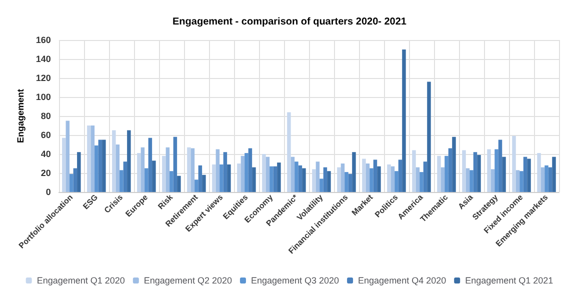 The width and height of the screenshot is (579, 300). Describe the element at coordinates (48, 192) in the screenshot. I see `y-tick-label: 0` at that location.